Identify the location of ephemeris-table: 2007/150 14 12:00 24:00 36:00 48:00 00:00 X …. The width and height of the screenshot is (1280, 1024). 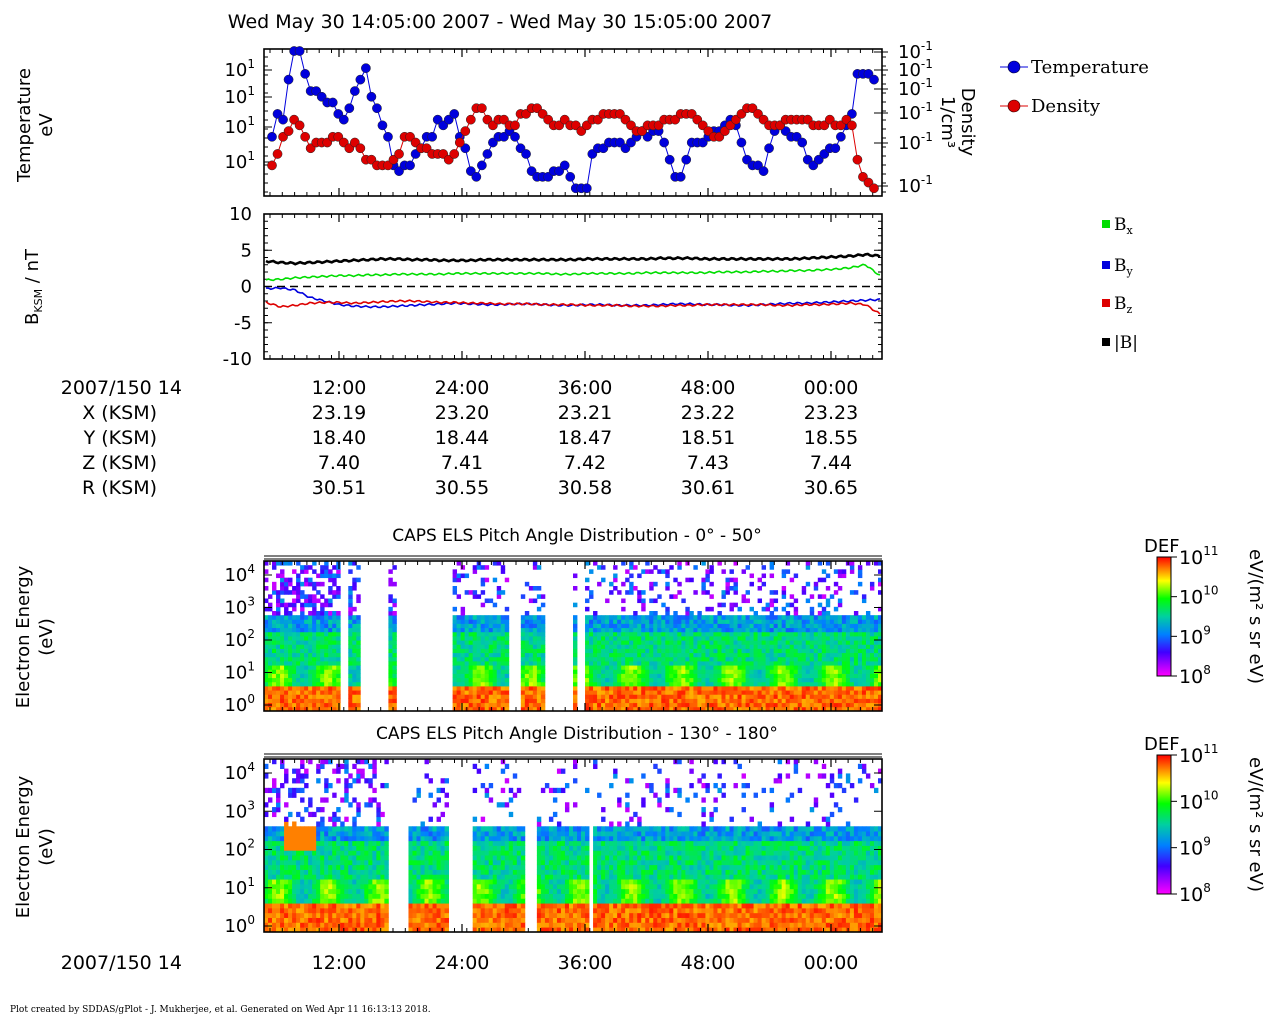
(460, 438).